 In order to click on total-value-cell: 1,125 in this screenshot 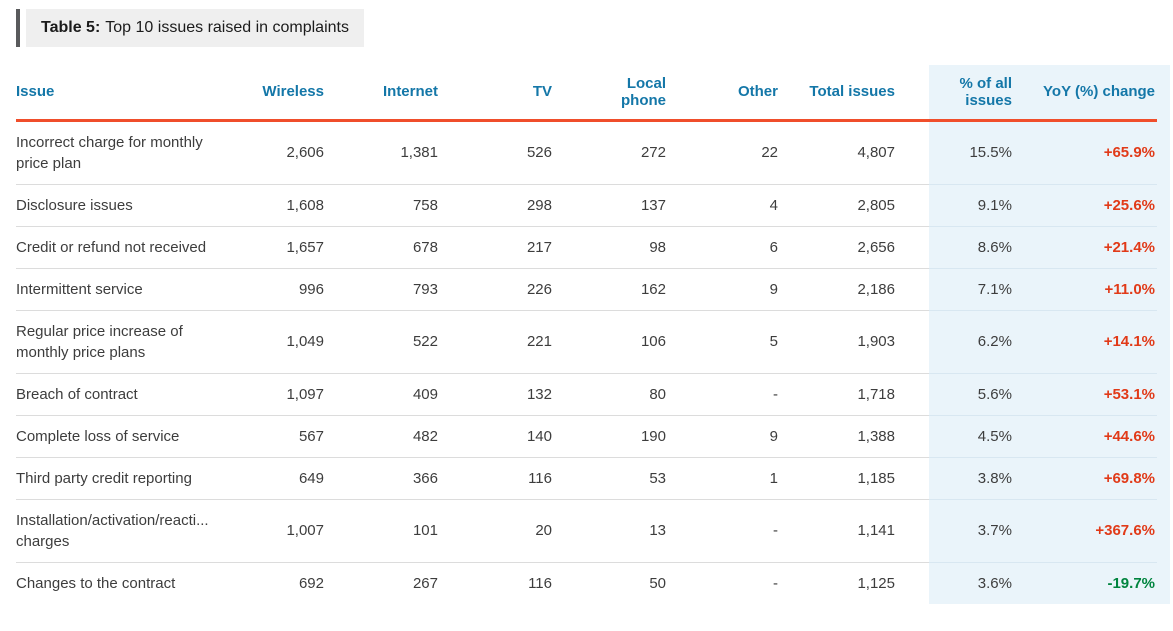, I will do `click(876, 583)`.